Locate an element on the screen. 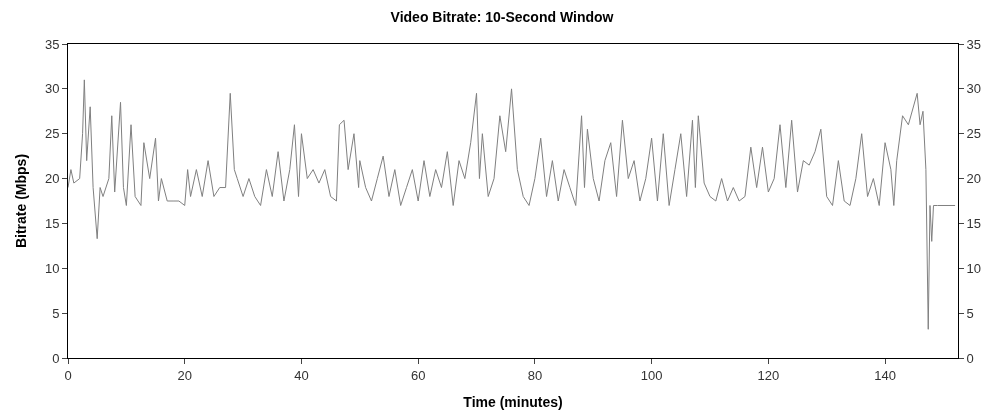 This screenshot has height=420, width=1004. chart-title: Video Bitrate: 10-Second Window is located at coordinates (502, 17).